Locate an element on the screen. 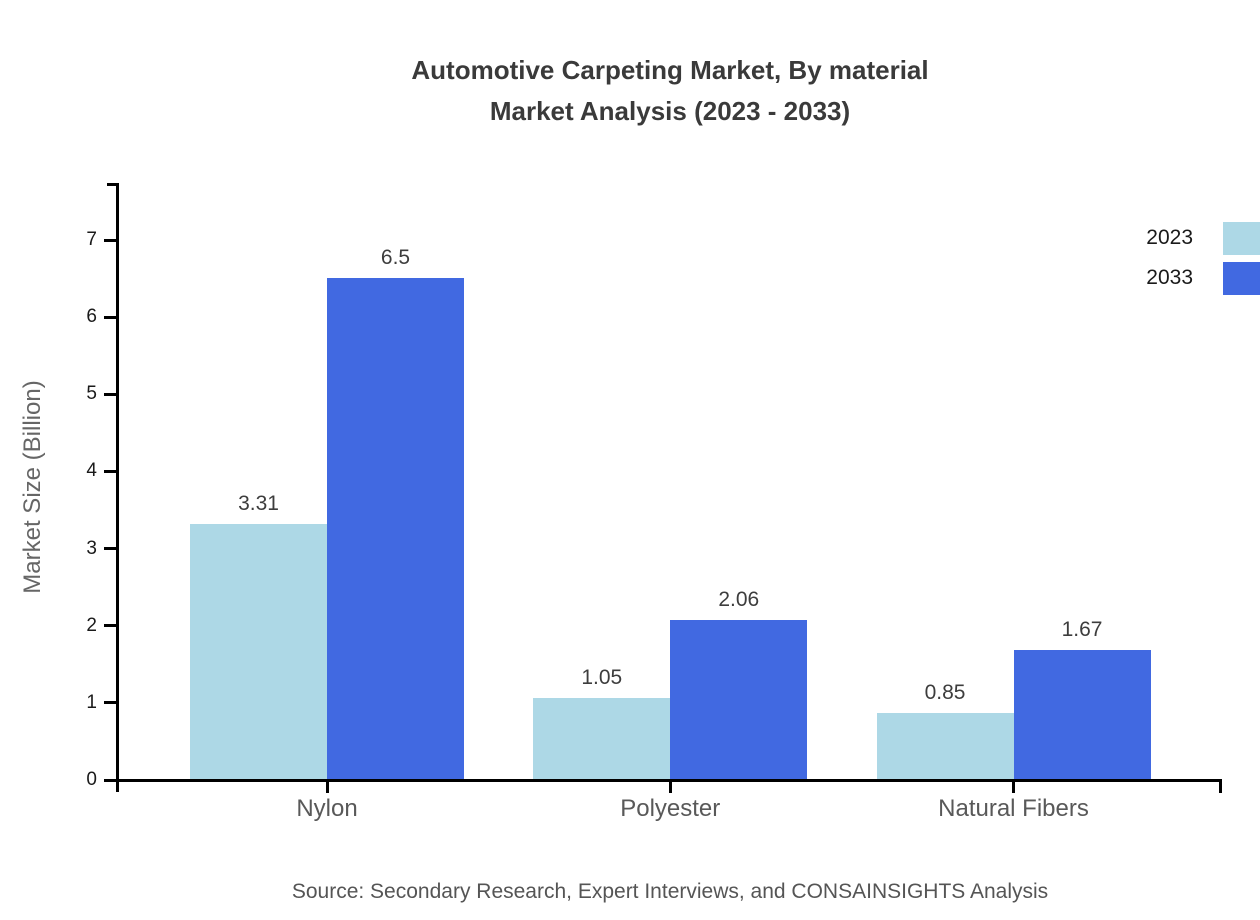  bar-2033-polyester is located at coordinates (739, 699).